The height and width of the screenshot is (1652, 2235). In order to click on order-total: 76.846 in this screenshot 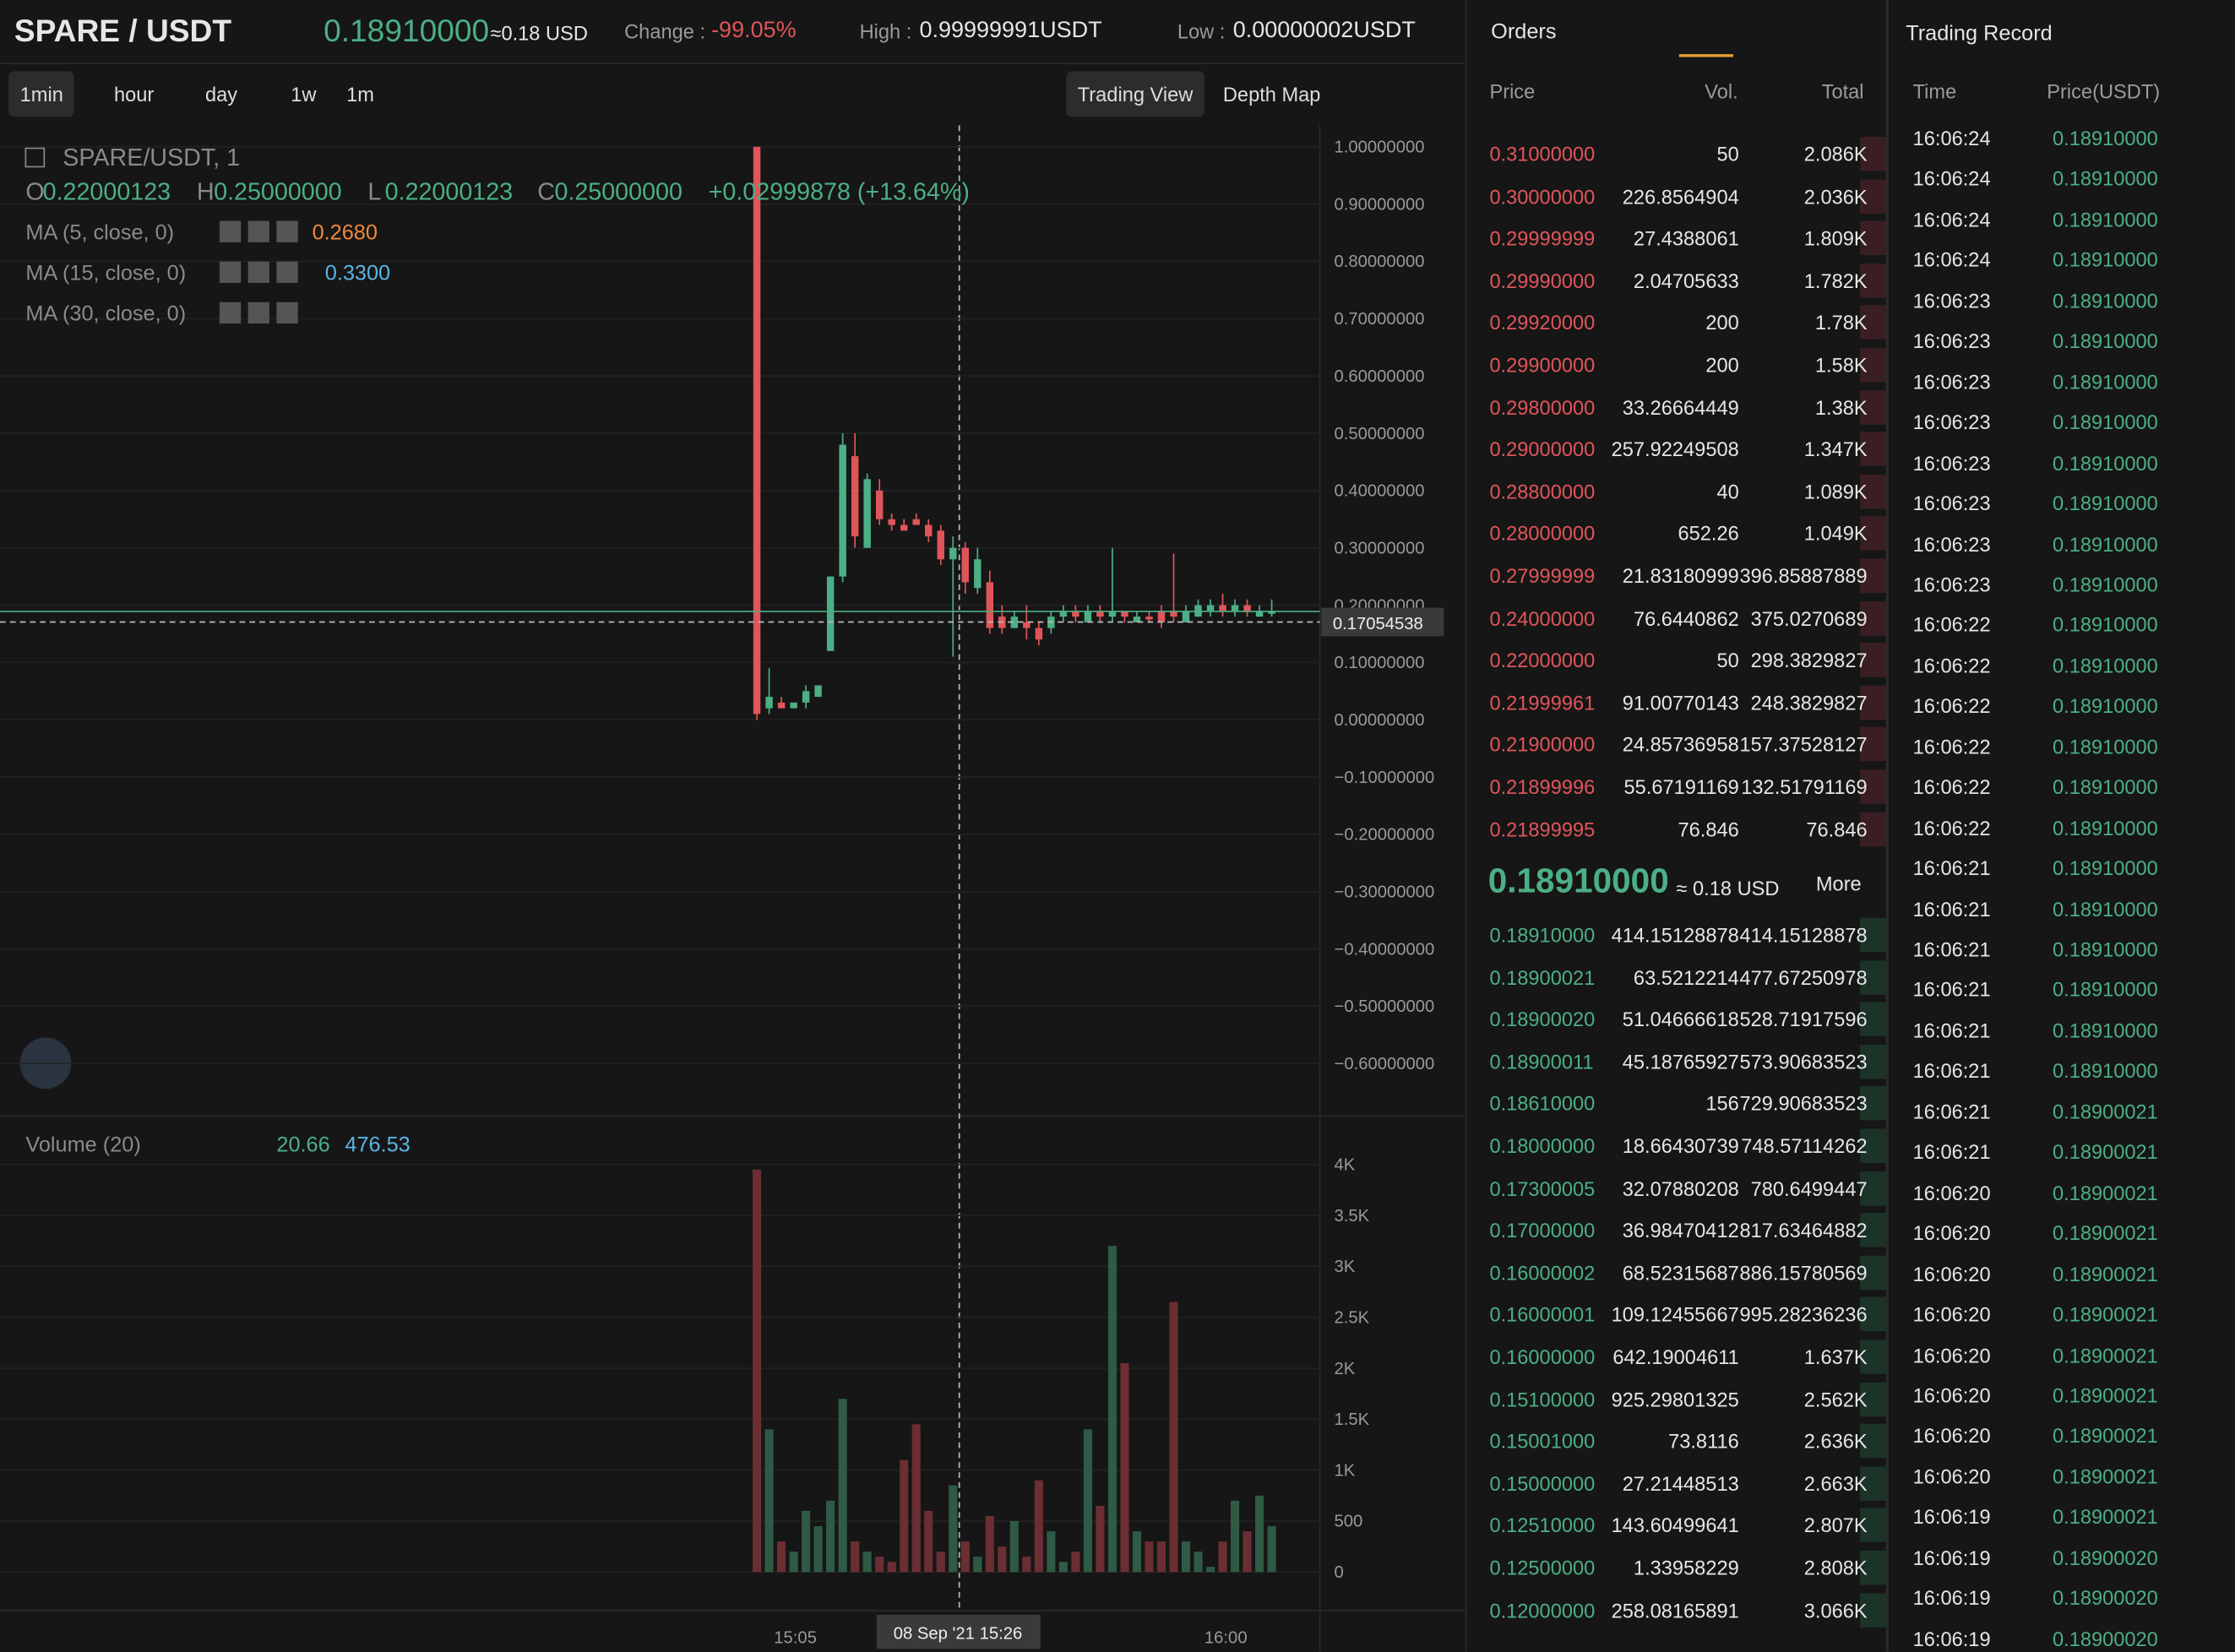, I will do `click(1837, 828)`.